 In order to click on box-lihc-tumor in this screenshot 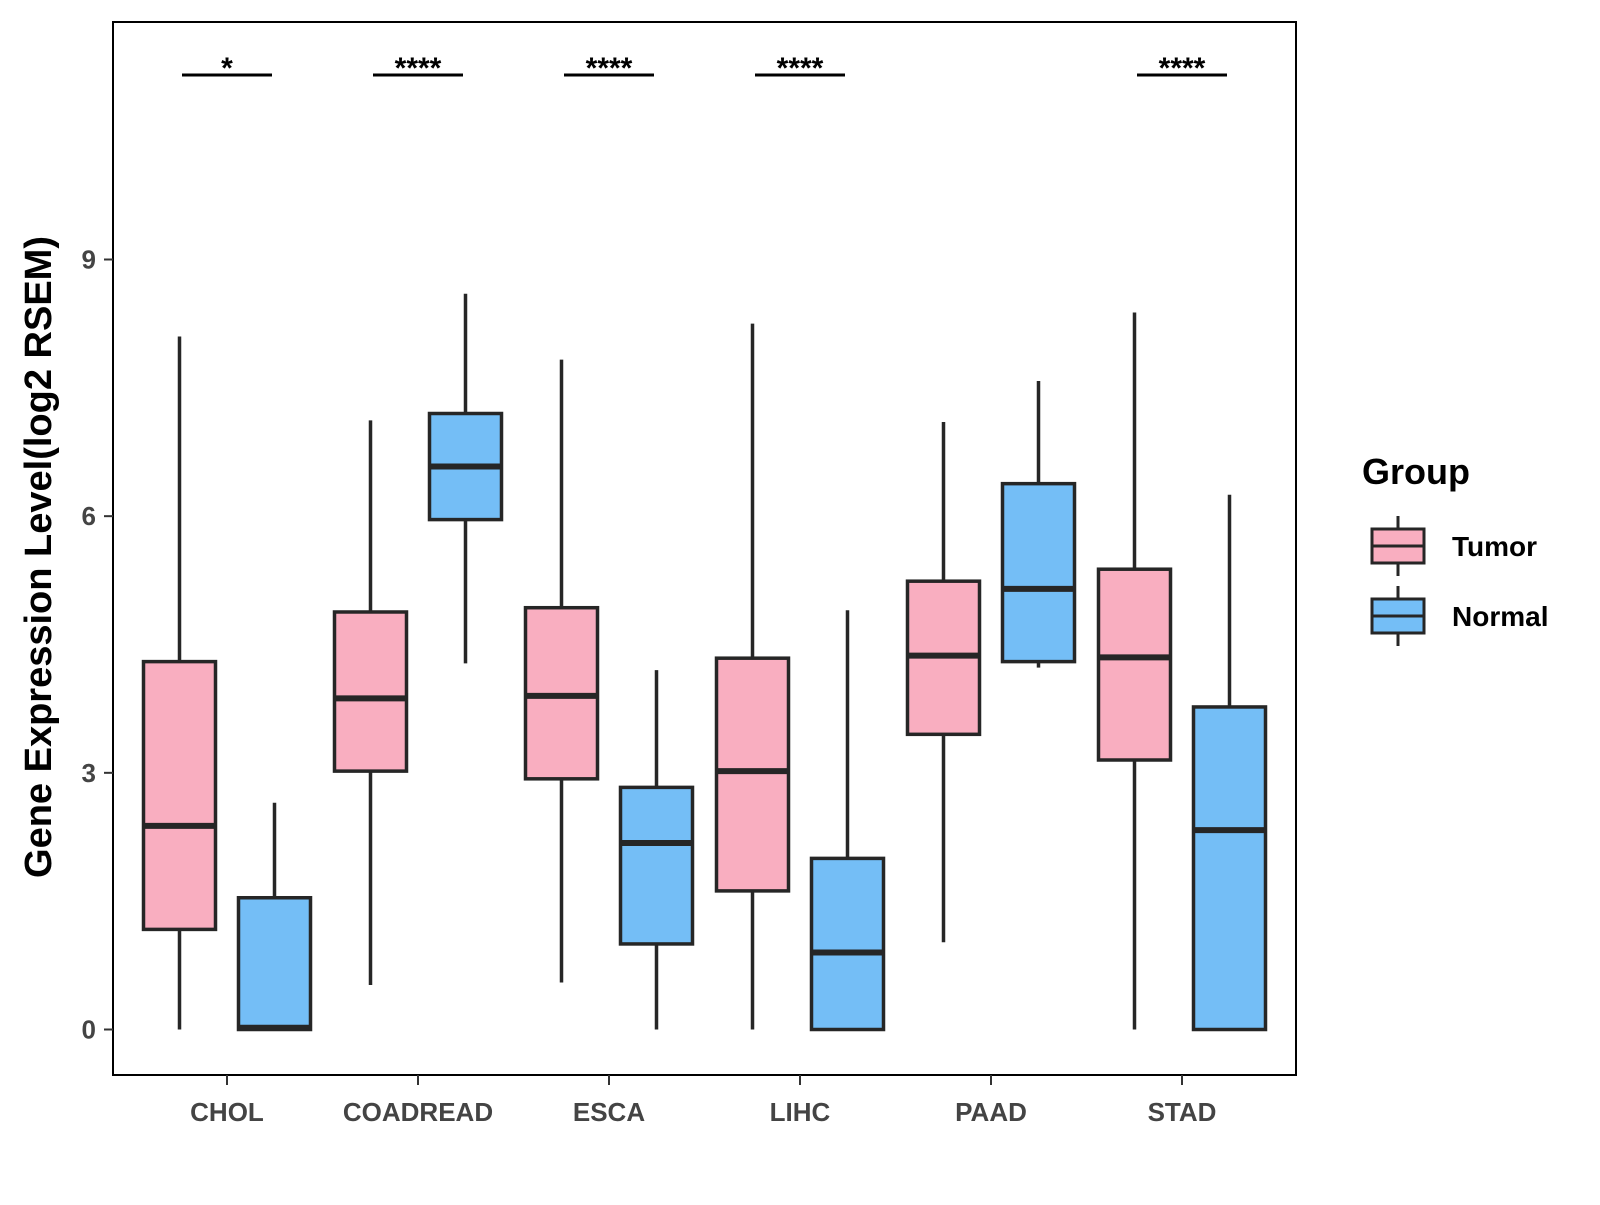, I will do `click(752, 676)`.